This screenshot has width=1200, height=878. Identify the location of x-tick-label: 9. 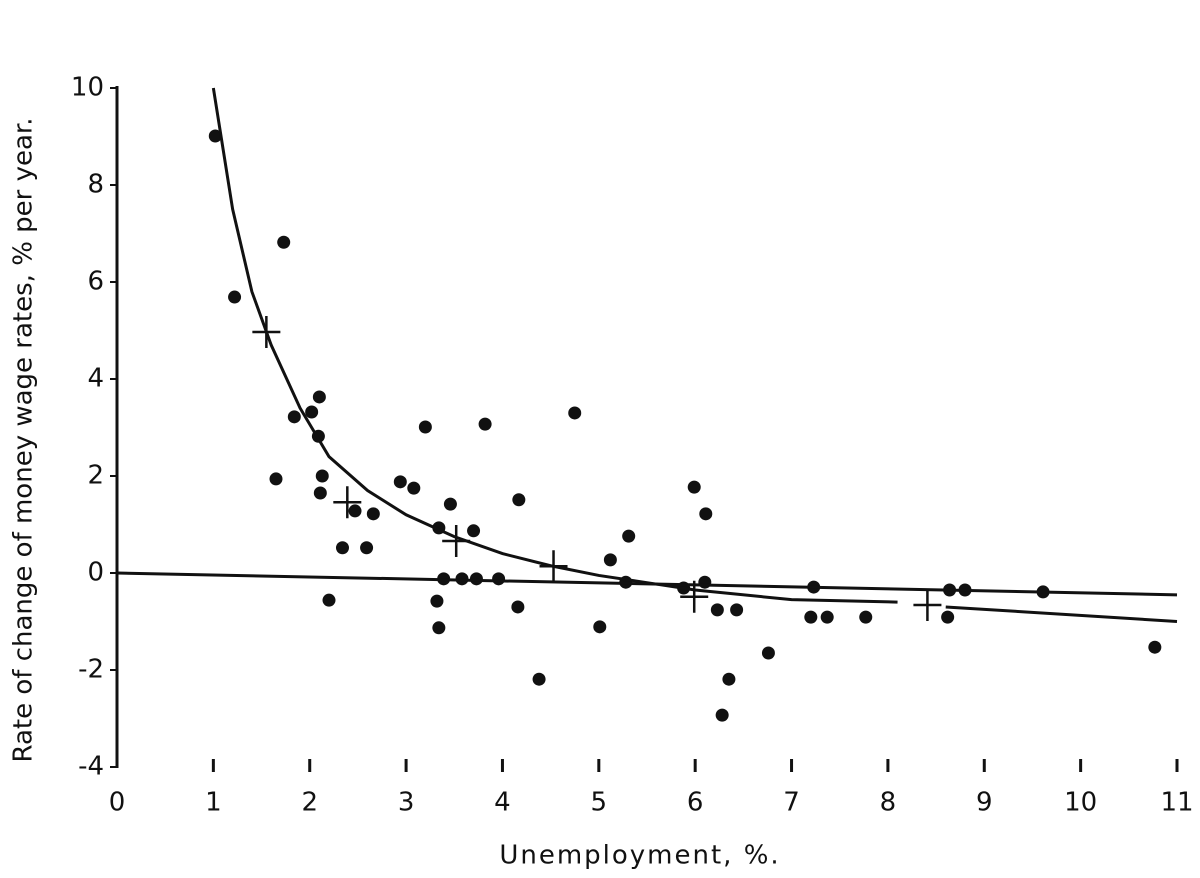
(984, 803).